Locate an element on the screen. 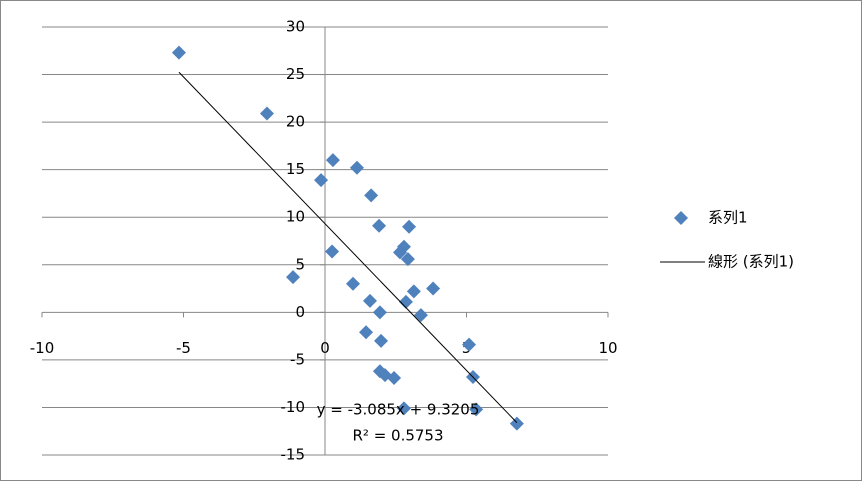  x-tick-label: 0 is located at coordinates (325, 348).